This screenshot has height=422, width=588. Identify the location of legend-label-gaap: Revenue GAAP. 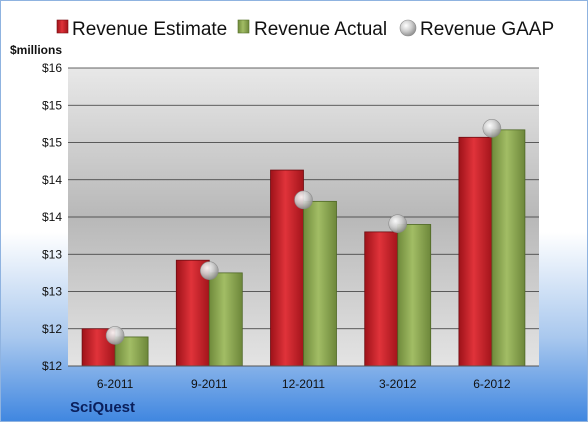
(487, 29).